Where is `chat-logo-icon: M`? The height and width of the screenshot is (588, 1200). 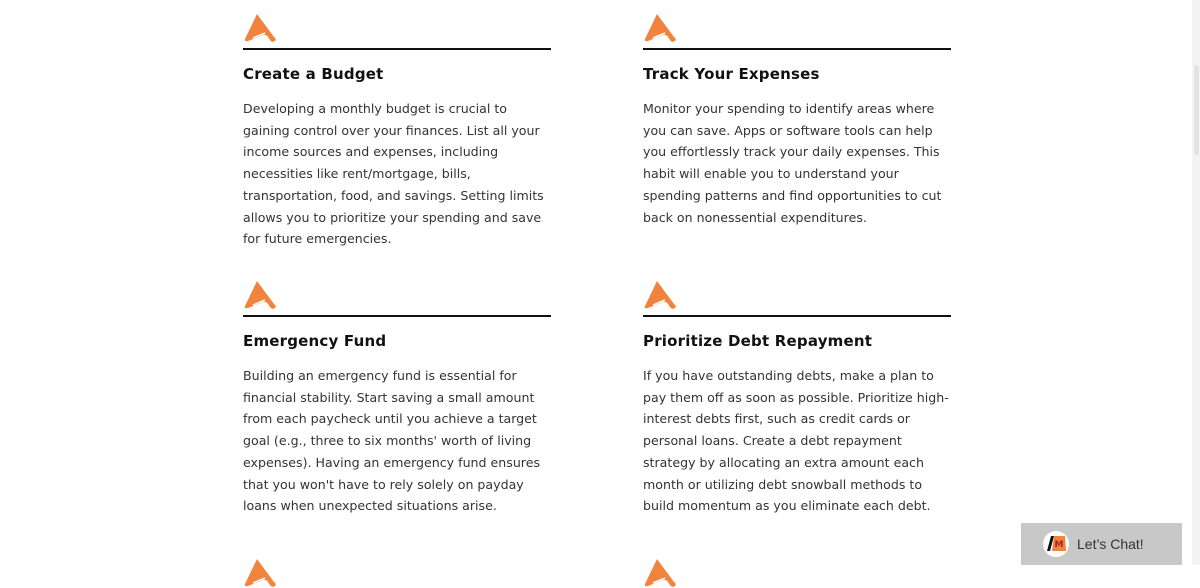 chat-logo-icon: M is located at coordinates (1056, 544).